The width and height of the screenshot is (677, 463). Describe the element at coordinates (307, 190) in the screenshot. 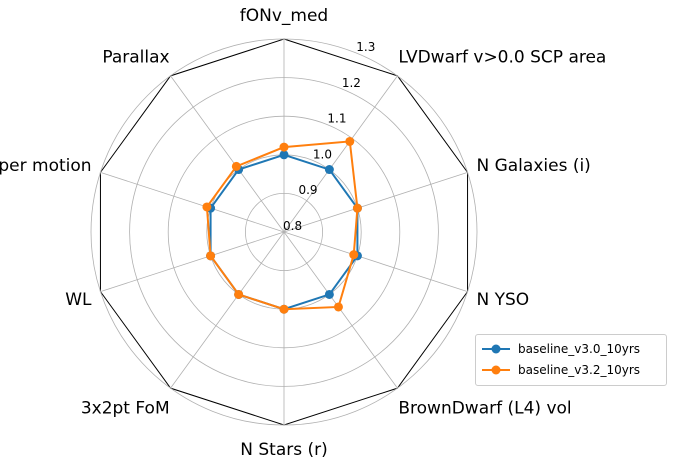

I see `radial-tick-label-1: 0.9` at that location.